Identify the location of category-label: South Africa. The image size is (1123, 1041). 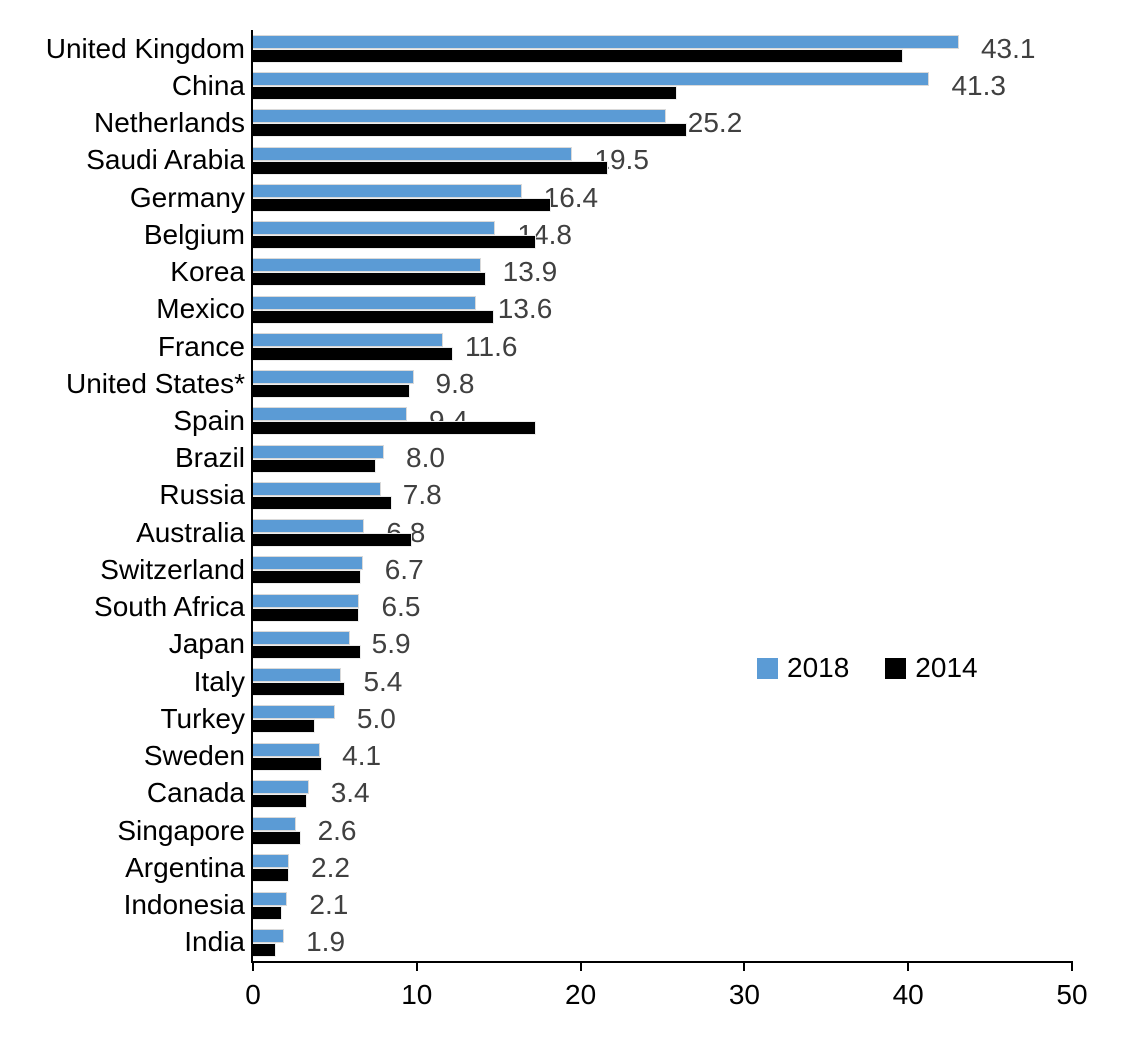
(169, 607).